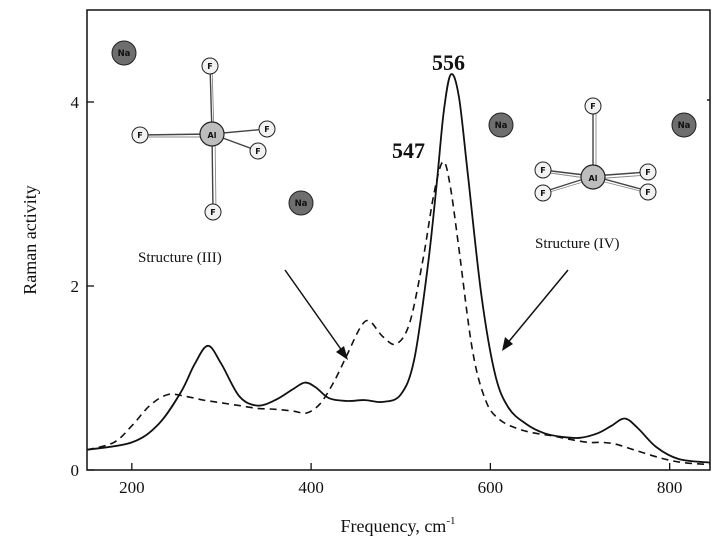 The image size is (713, 550). Describe the element at coordinates (491, 487) in the screenshot. I see `x-tick-label: 600` at that location.